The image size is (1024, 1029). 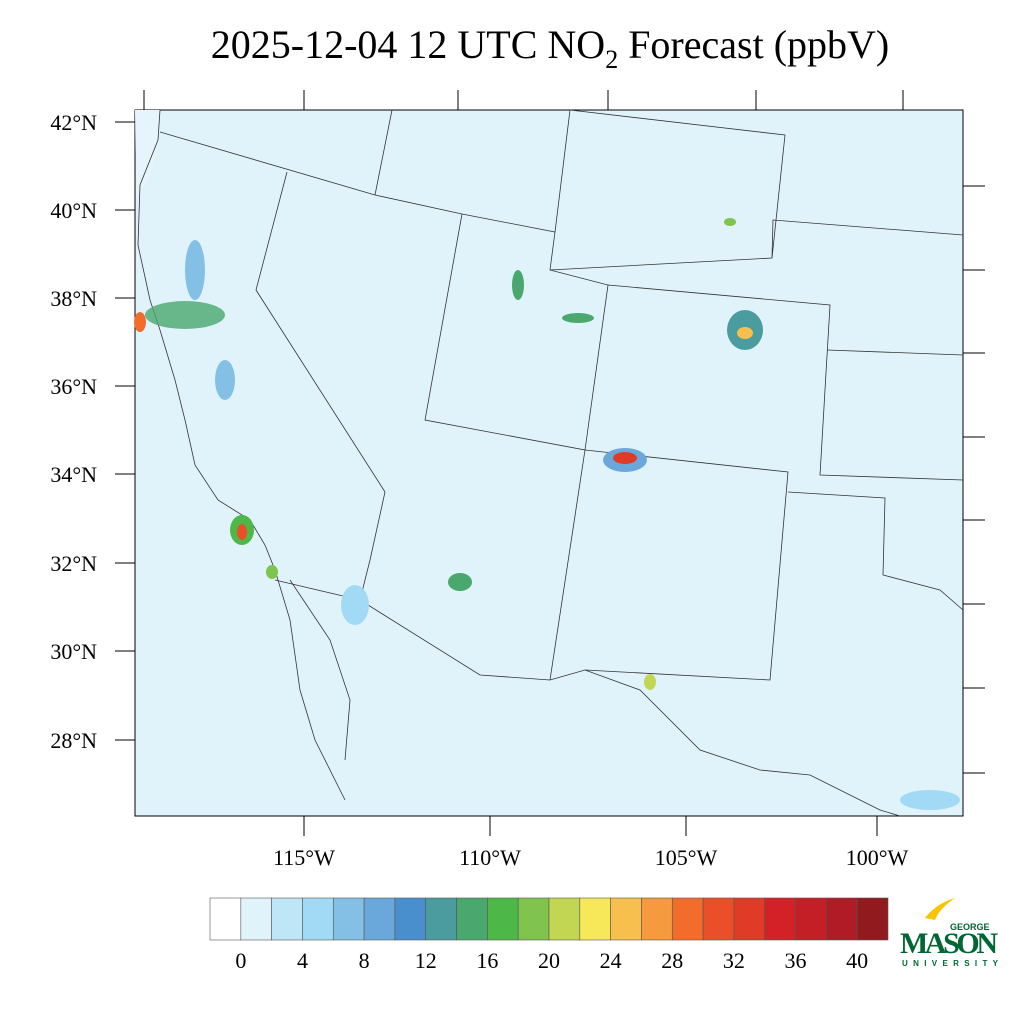 What do you see at coordinates (611, 59) in the screenshot?
I see `title-subscript: 2` at bounding box center [611, 59].